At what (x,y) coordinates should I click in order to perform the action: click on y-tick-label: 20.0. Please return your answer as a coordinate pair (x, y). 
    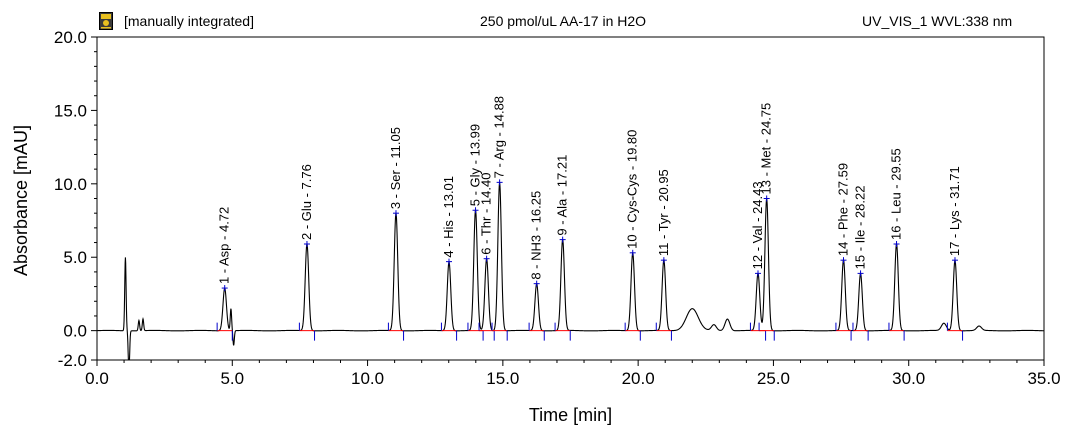
    Looking at the image, I should click on (70, 37).